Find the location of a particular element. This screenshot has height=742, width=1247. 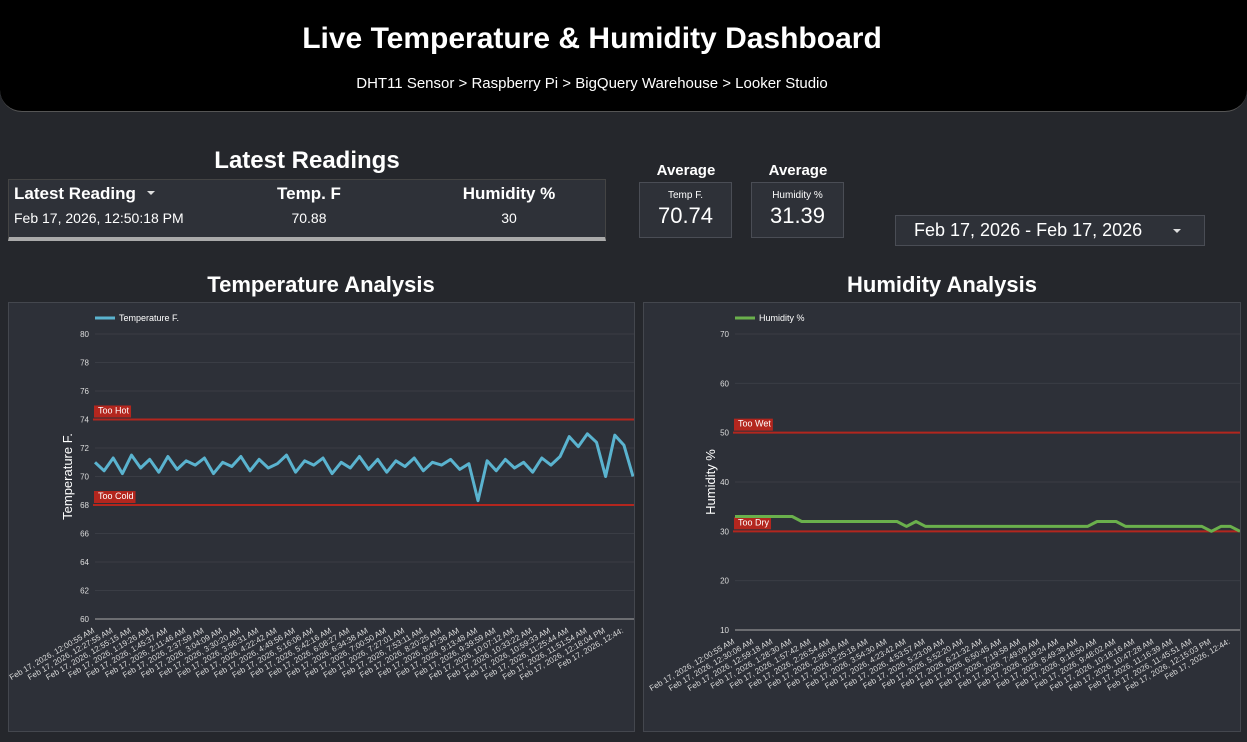

kpi-label: Temp F. is located at coordinates (685, 195).